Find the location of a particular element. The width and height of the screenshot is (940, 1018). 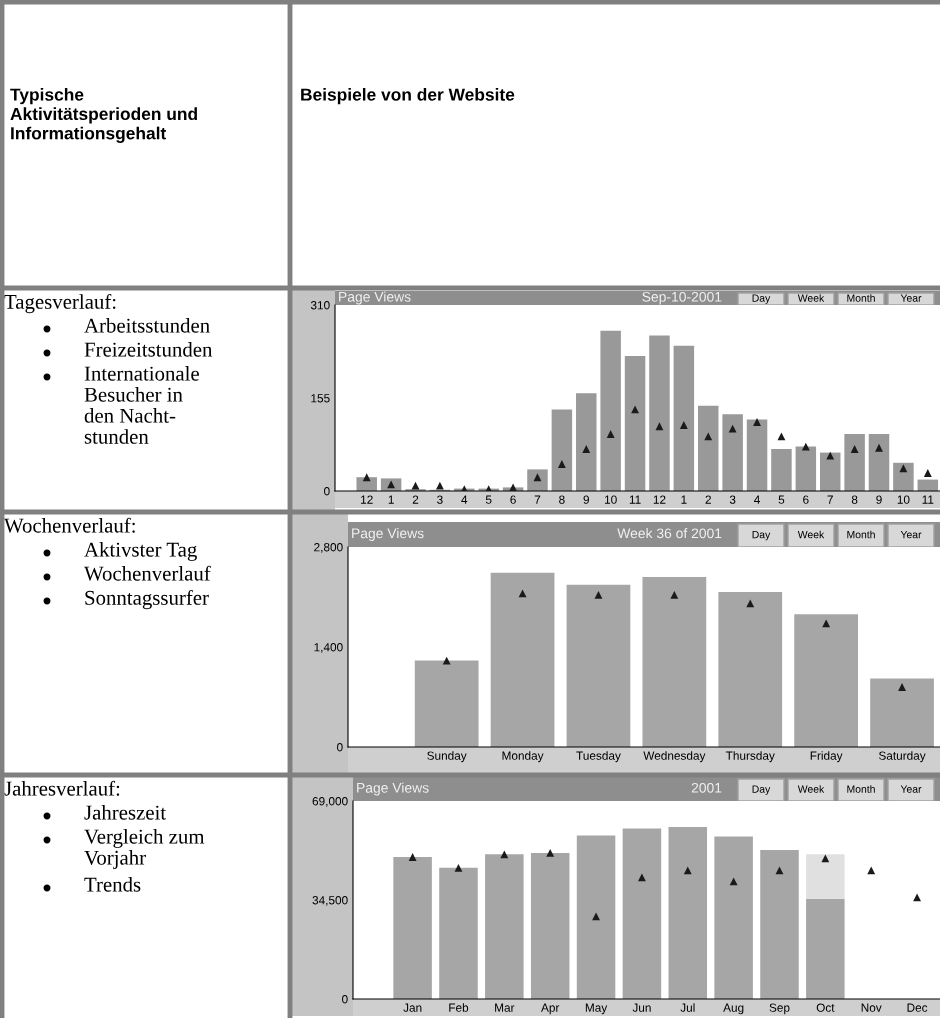

x-tick-label: Aug is located at coordinates (733, 1009).